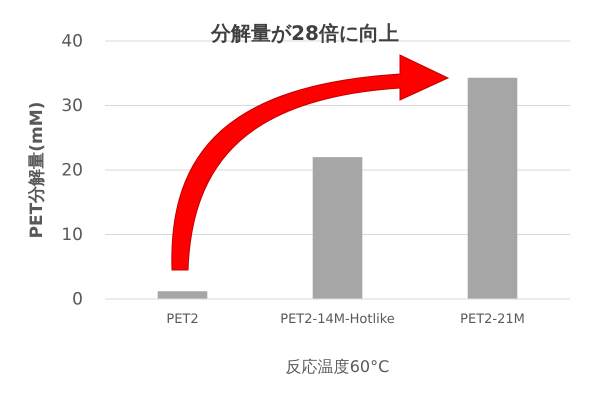 Image resolution: width=595 pixels, height=396 pixels. I want to click on y-axis-title: PET分解量(mM), so click(37, 170).